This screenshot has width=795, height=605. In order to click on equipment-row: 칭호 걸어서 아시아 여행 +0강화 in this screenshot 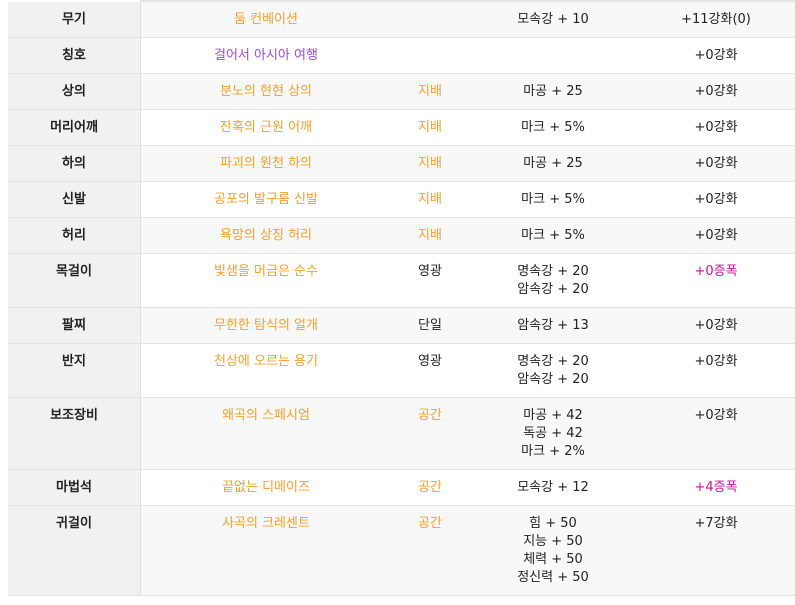, I will do `click(401, 55)`.